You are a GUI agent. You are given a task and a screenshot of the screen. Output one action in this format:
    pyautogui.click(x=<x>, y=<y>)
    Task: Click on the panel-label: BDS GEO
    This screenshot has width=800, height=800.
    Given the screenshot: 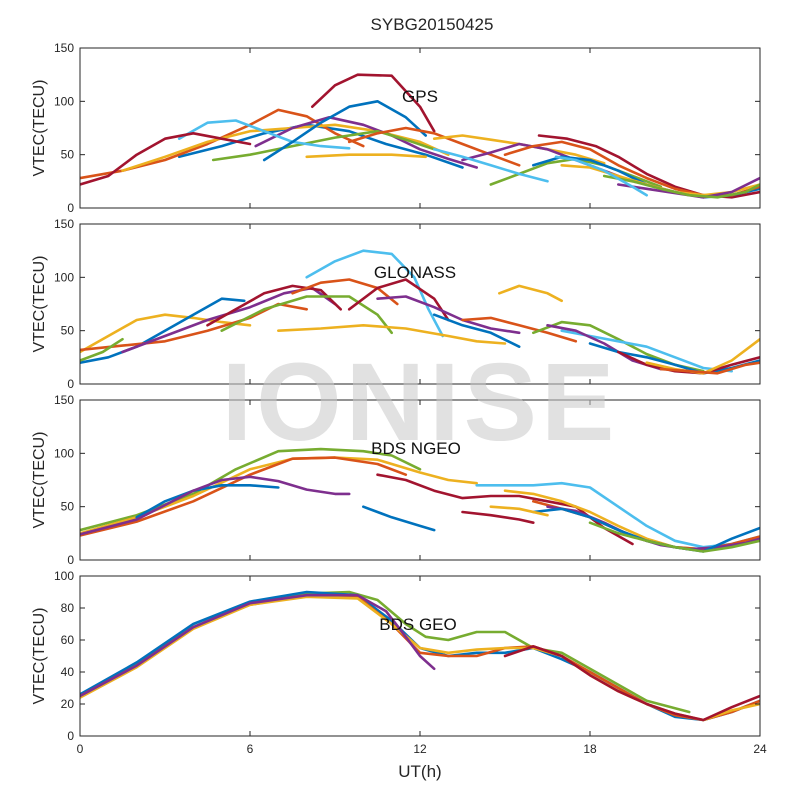 What is the action you would take?
    pyautogui.click(x=417, y=624)
    